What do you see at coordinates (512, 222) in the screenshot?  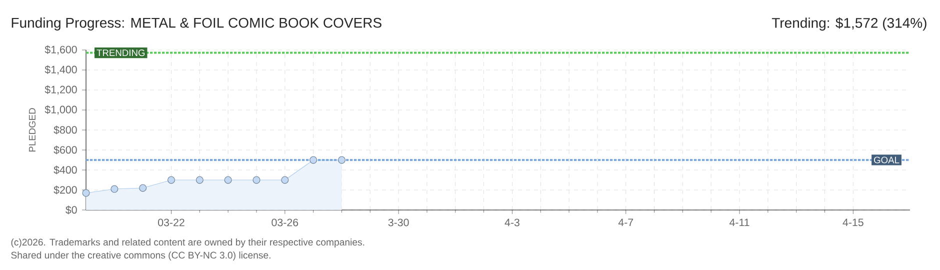 I see `x-tick-label: 4-3` at bounding box center [512, 222].